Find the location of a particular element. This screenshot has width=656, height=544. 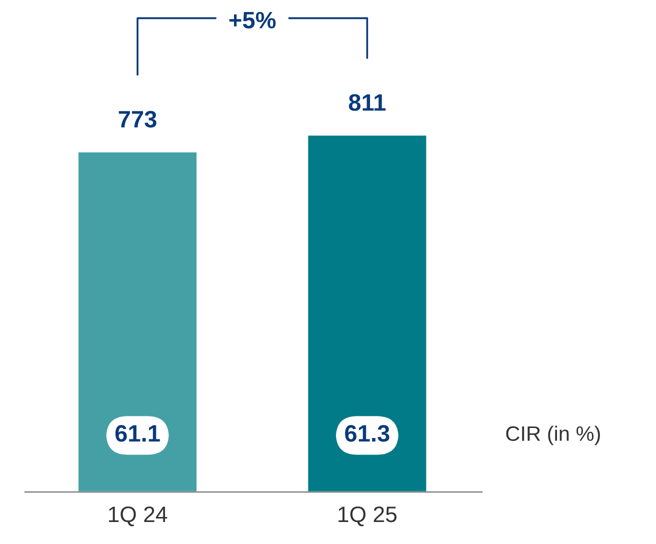

text: +5% is located at coordinates (252, 20).